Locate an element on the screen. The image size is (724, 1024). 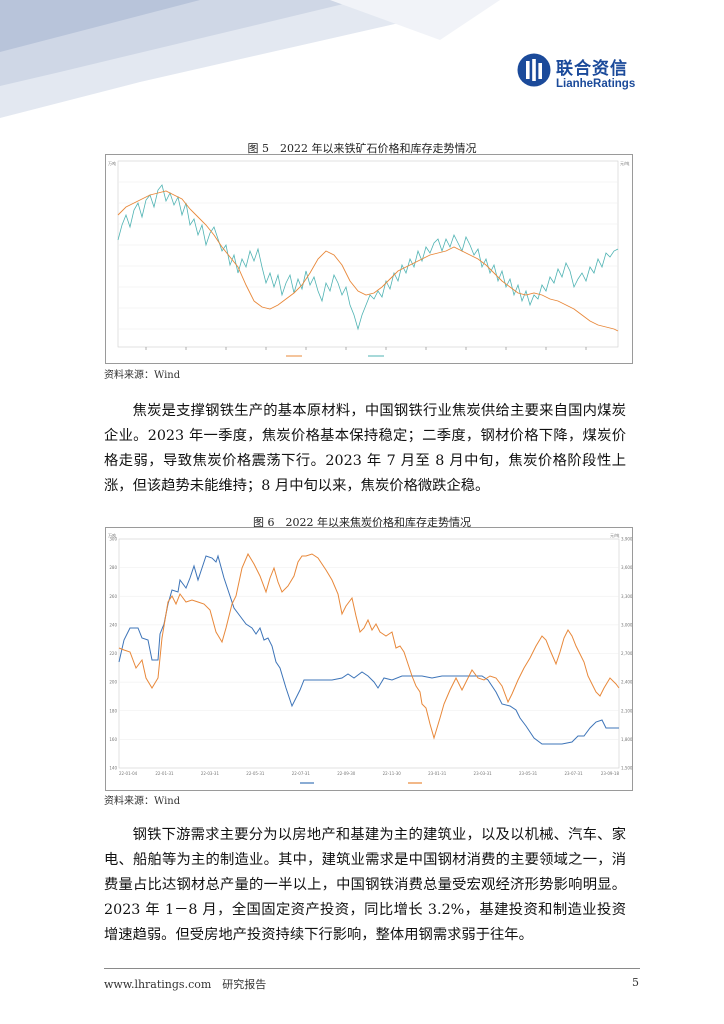
figure5-title: 图 5 2022 年以来铁矿石价格和库存走势情况 is located at coordinates (362, 148).